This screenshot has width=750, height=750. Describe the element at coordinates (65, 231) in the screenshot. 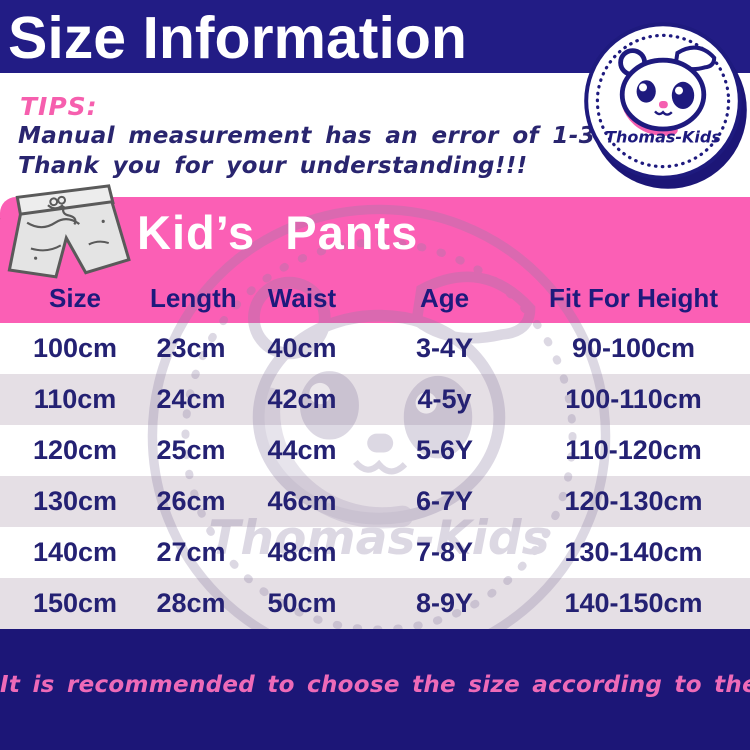

I see `shorts-icon` at that location.